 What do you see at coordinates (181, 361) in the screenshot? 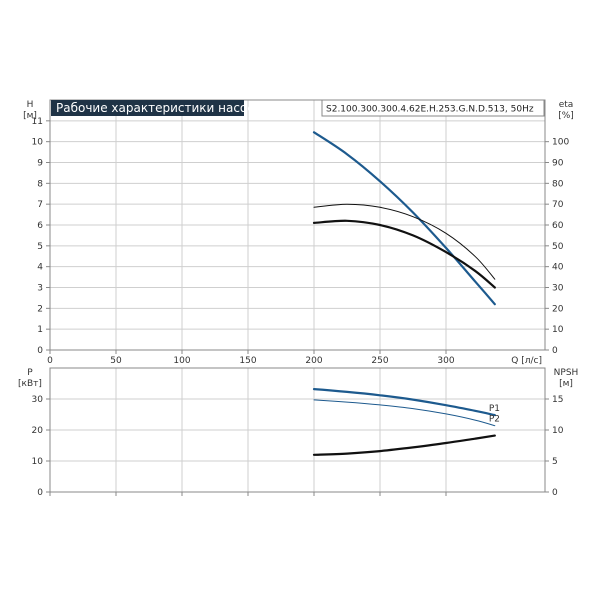
I see `x-tick-label: 100` at bounding box center [181, 361].